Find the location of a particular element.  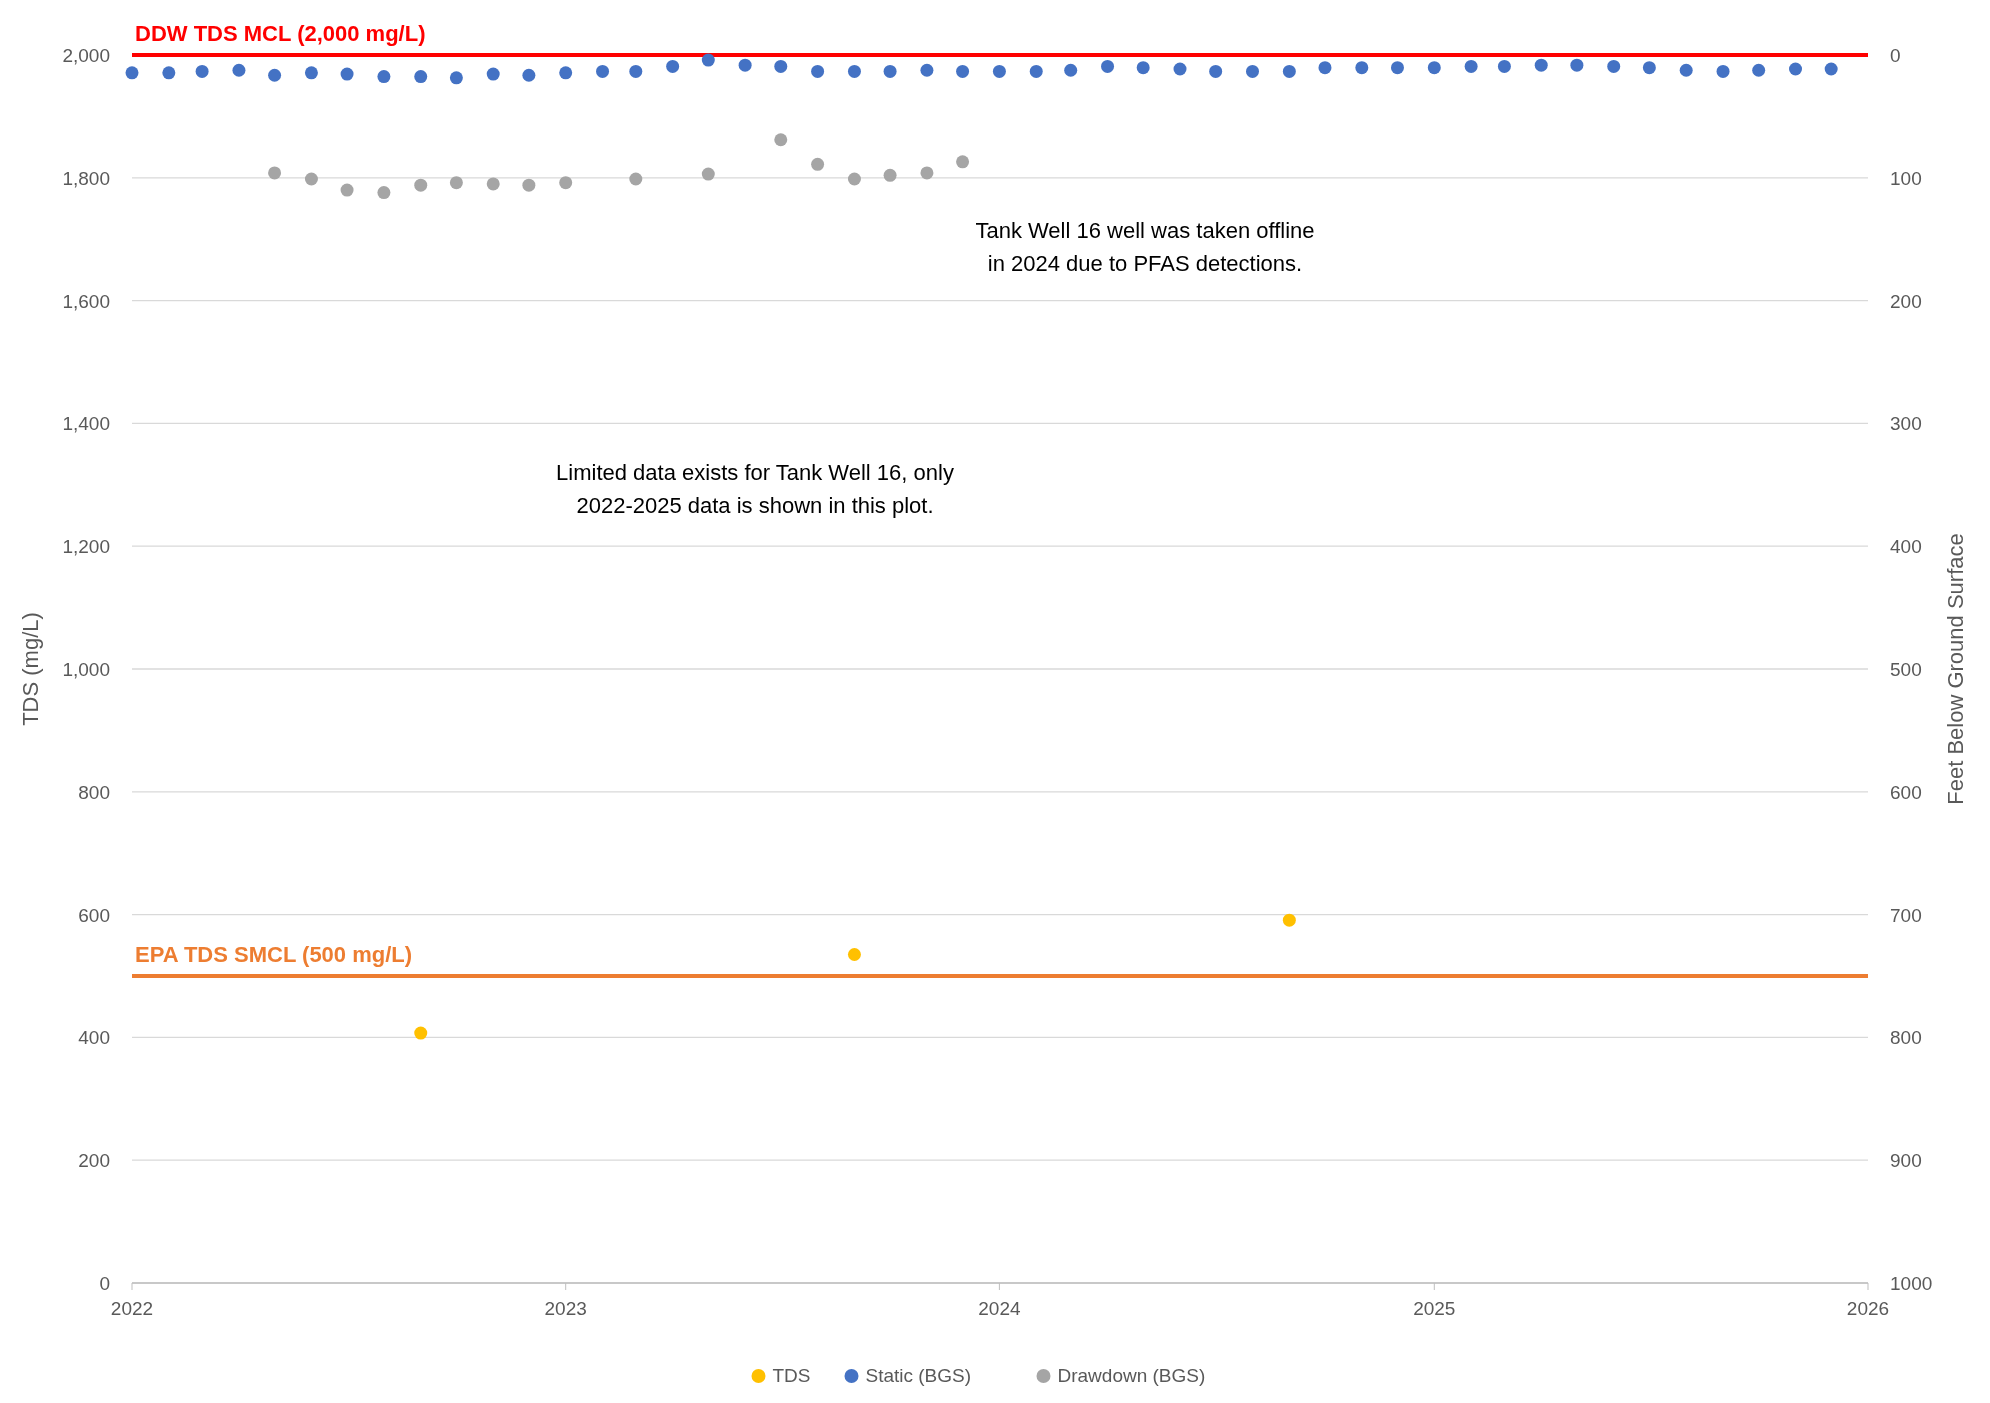

y2-axis-title: Feet Below Ground Surface is located at coordinates (1955, 669).